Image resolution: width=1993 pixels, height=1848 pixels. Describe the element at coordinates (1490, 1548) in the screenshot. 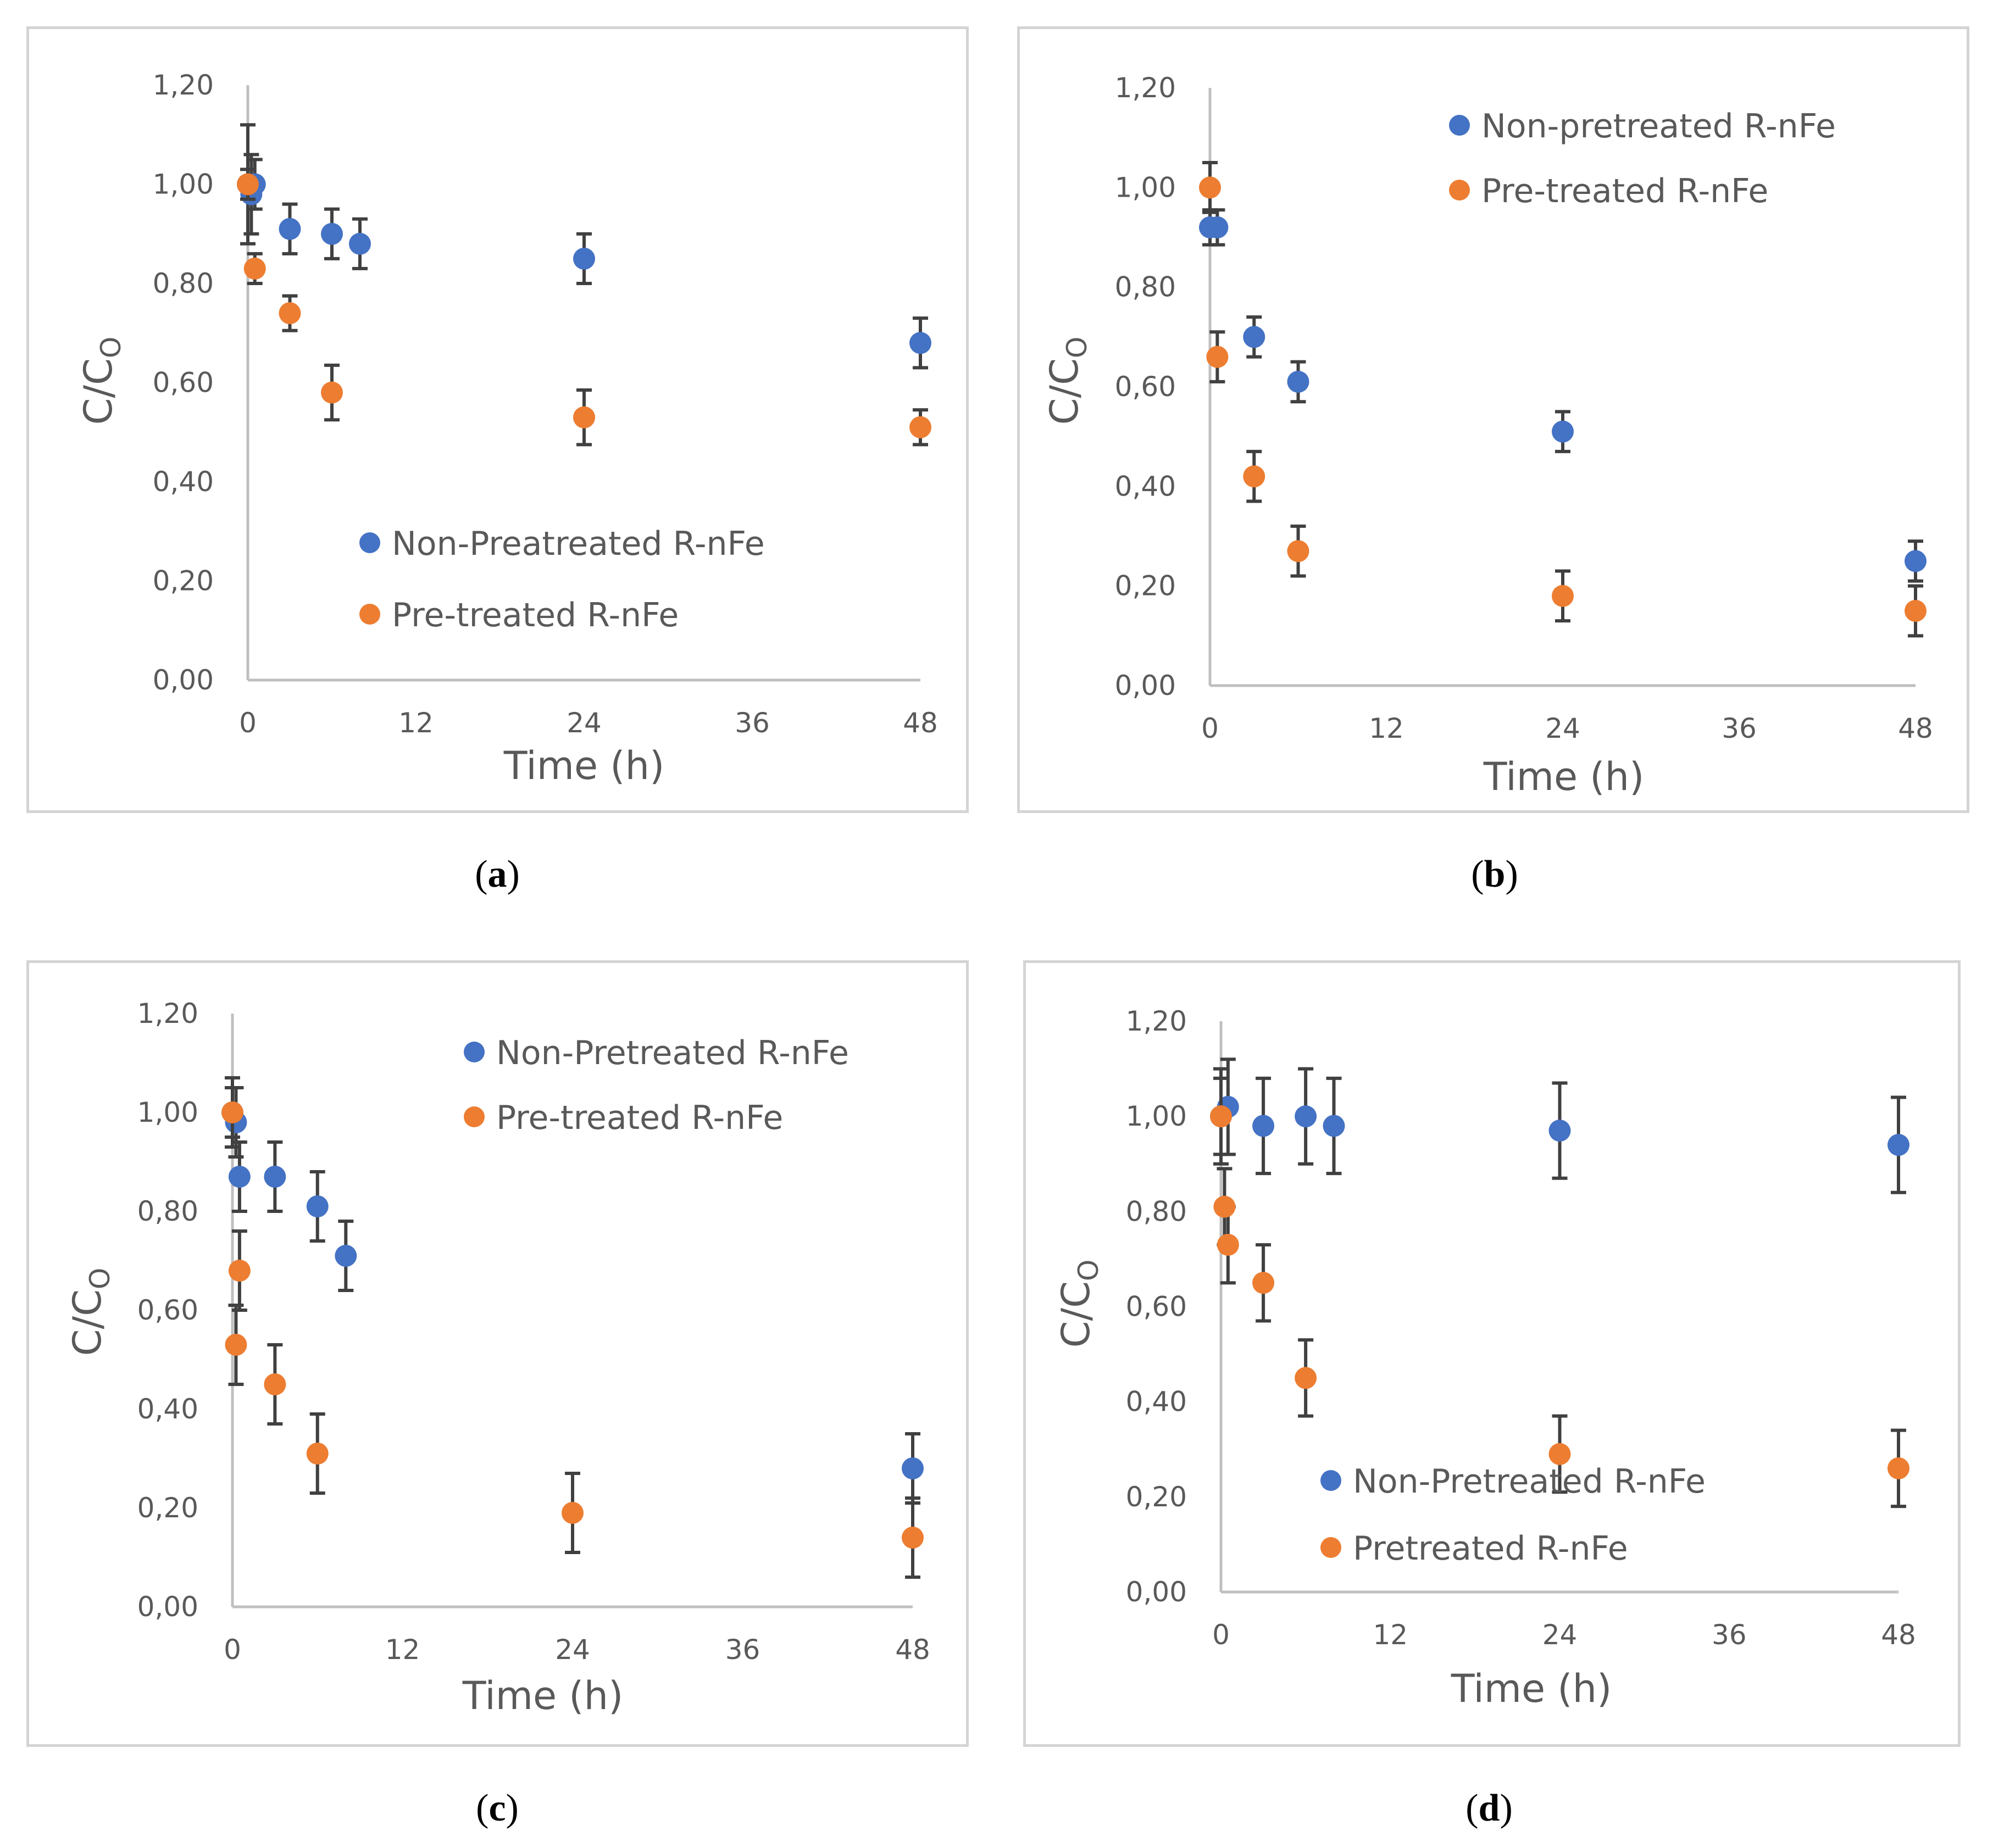

I see `legend-label-series-2: Pretreated R-nFe` at that location.